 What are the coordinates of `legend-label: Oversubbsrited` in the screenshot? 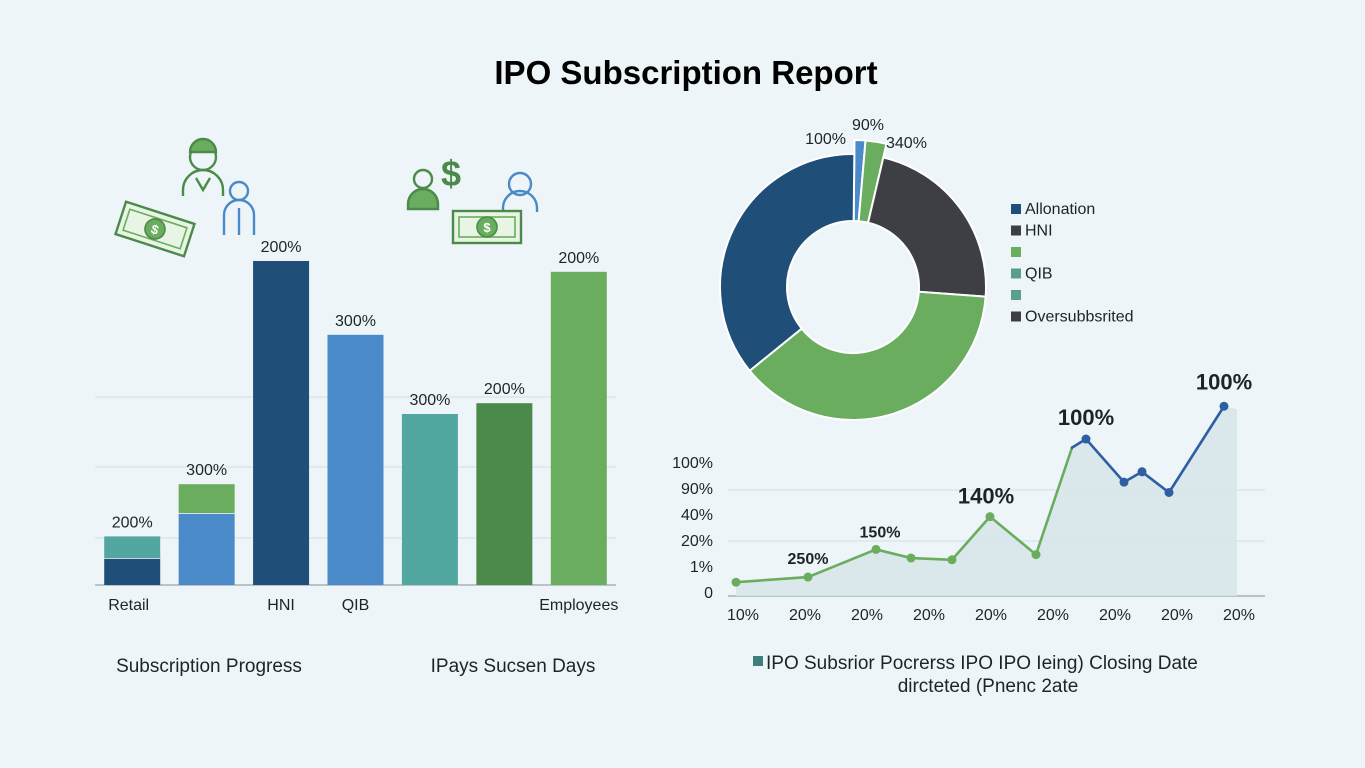 It's located at (1079, 317).